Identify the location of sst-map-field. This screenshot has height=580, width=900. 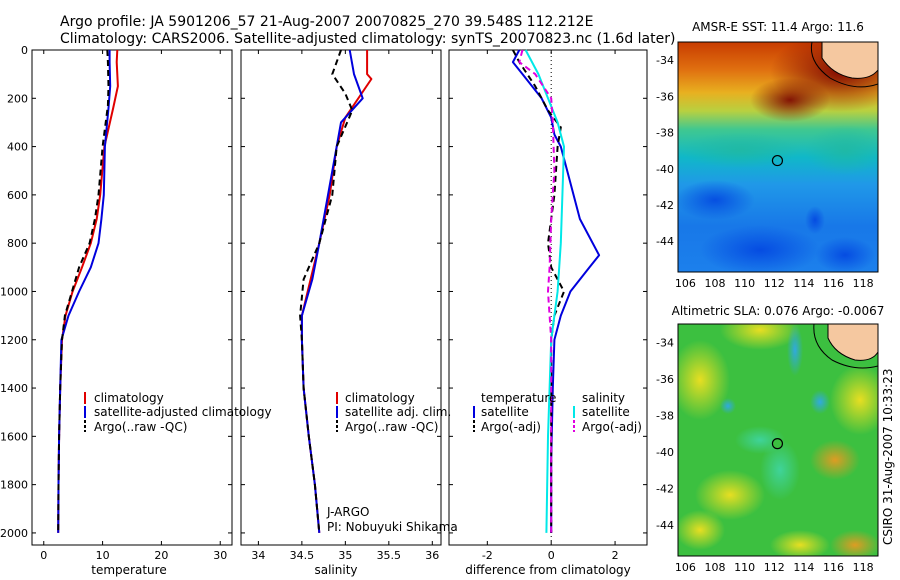
(778, 157).